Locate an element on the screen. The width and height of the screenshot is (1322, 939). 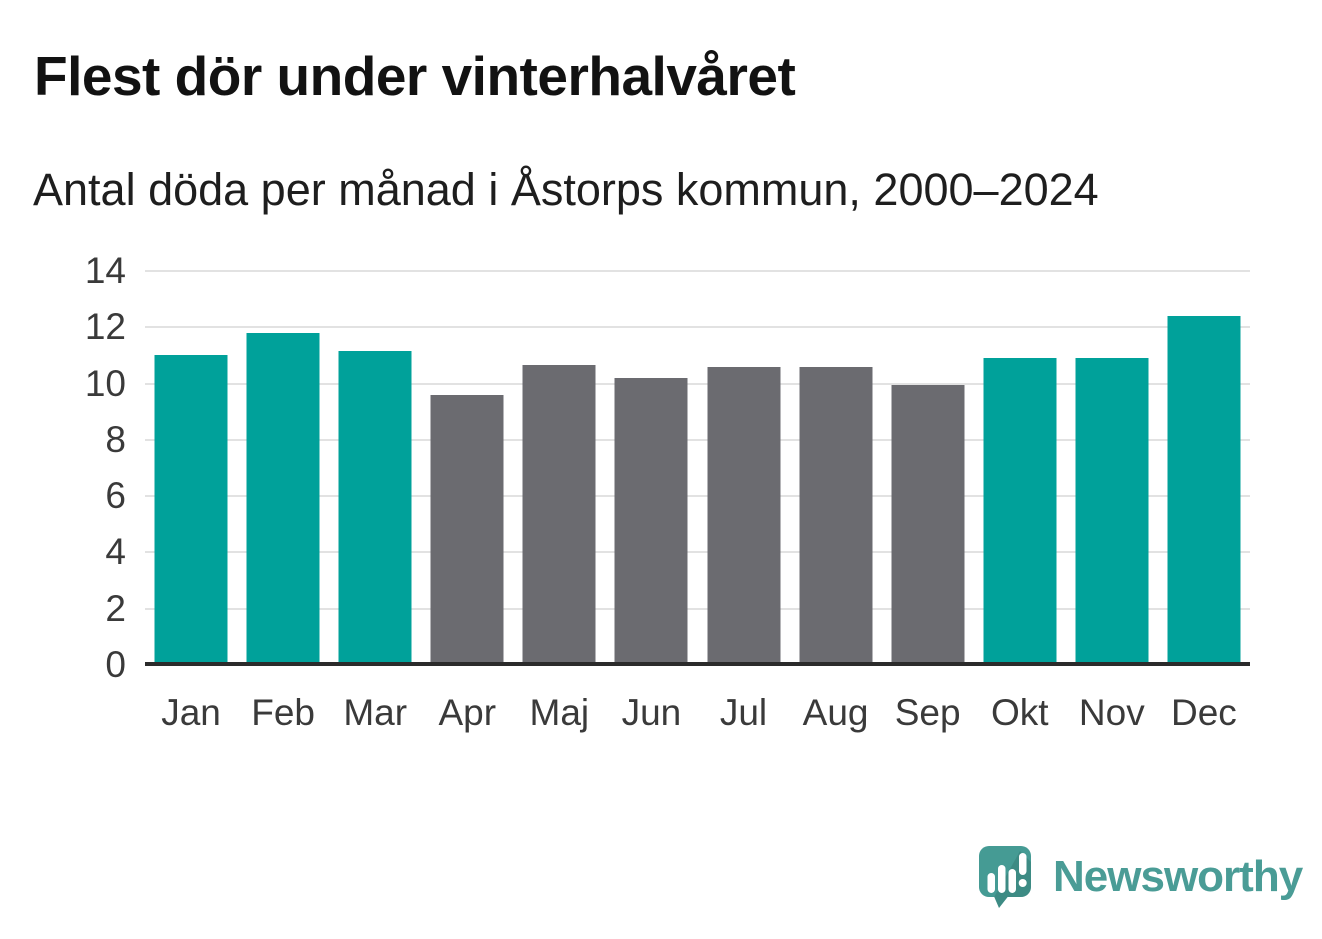
bar-slot-aug is located at coordinates (836, 468).